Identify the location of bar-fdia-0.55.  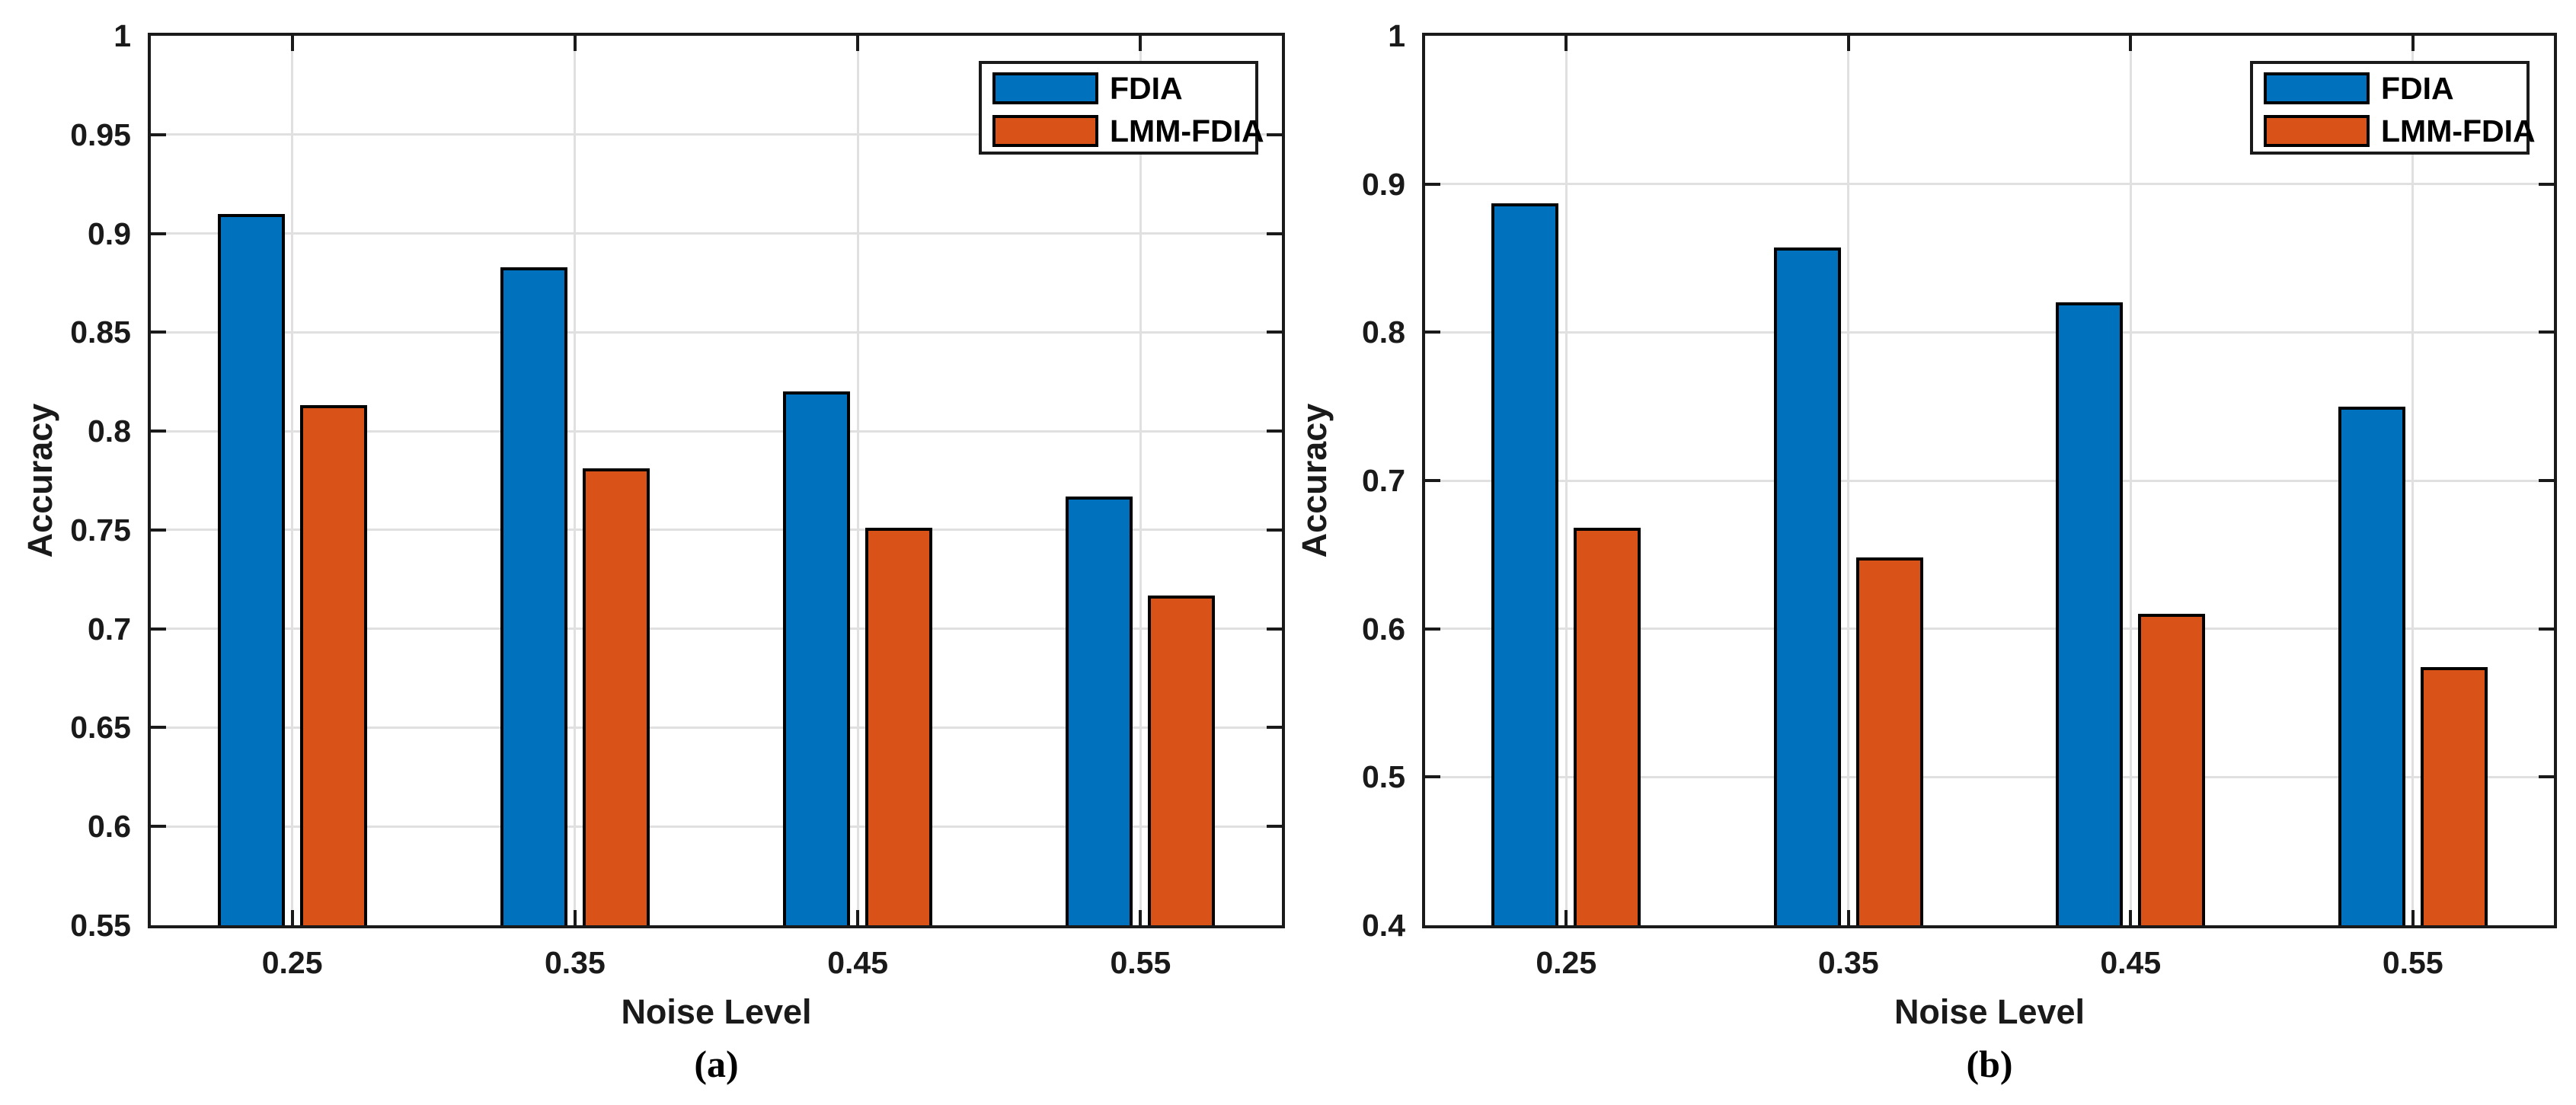
(2371, 666).